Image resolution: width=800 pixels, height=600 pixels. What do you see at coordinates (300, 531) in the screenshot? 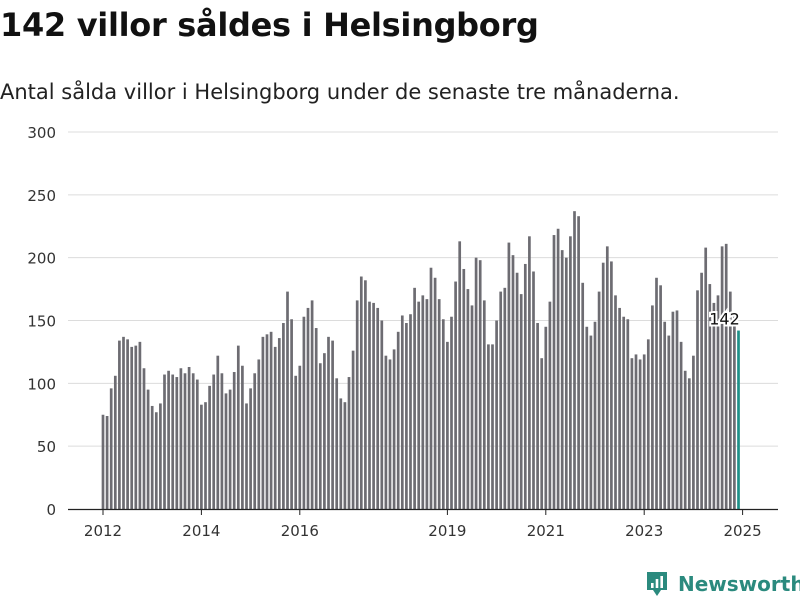
I see `x-tick-label: 2016` at bounding box center [300, 531].